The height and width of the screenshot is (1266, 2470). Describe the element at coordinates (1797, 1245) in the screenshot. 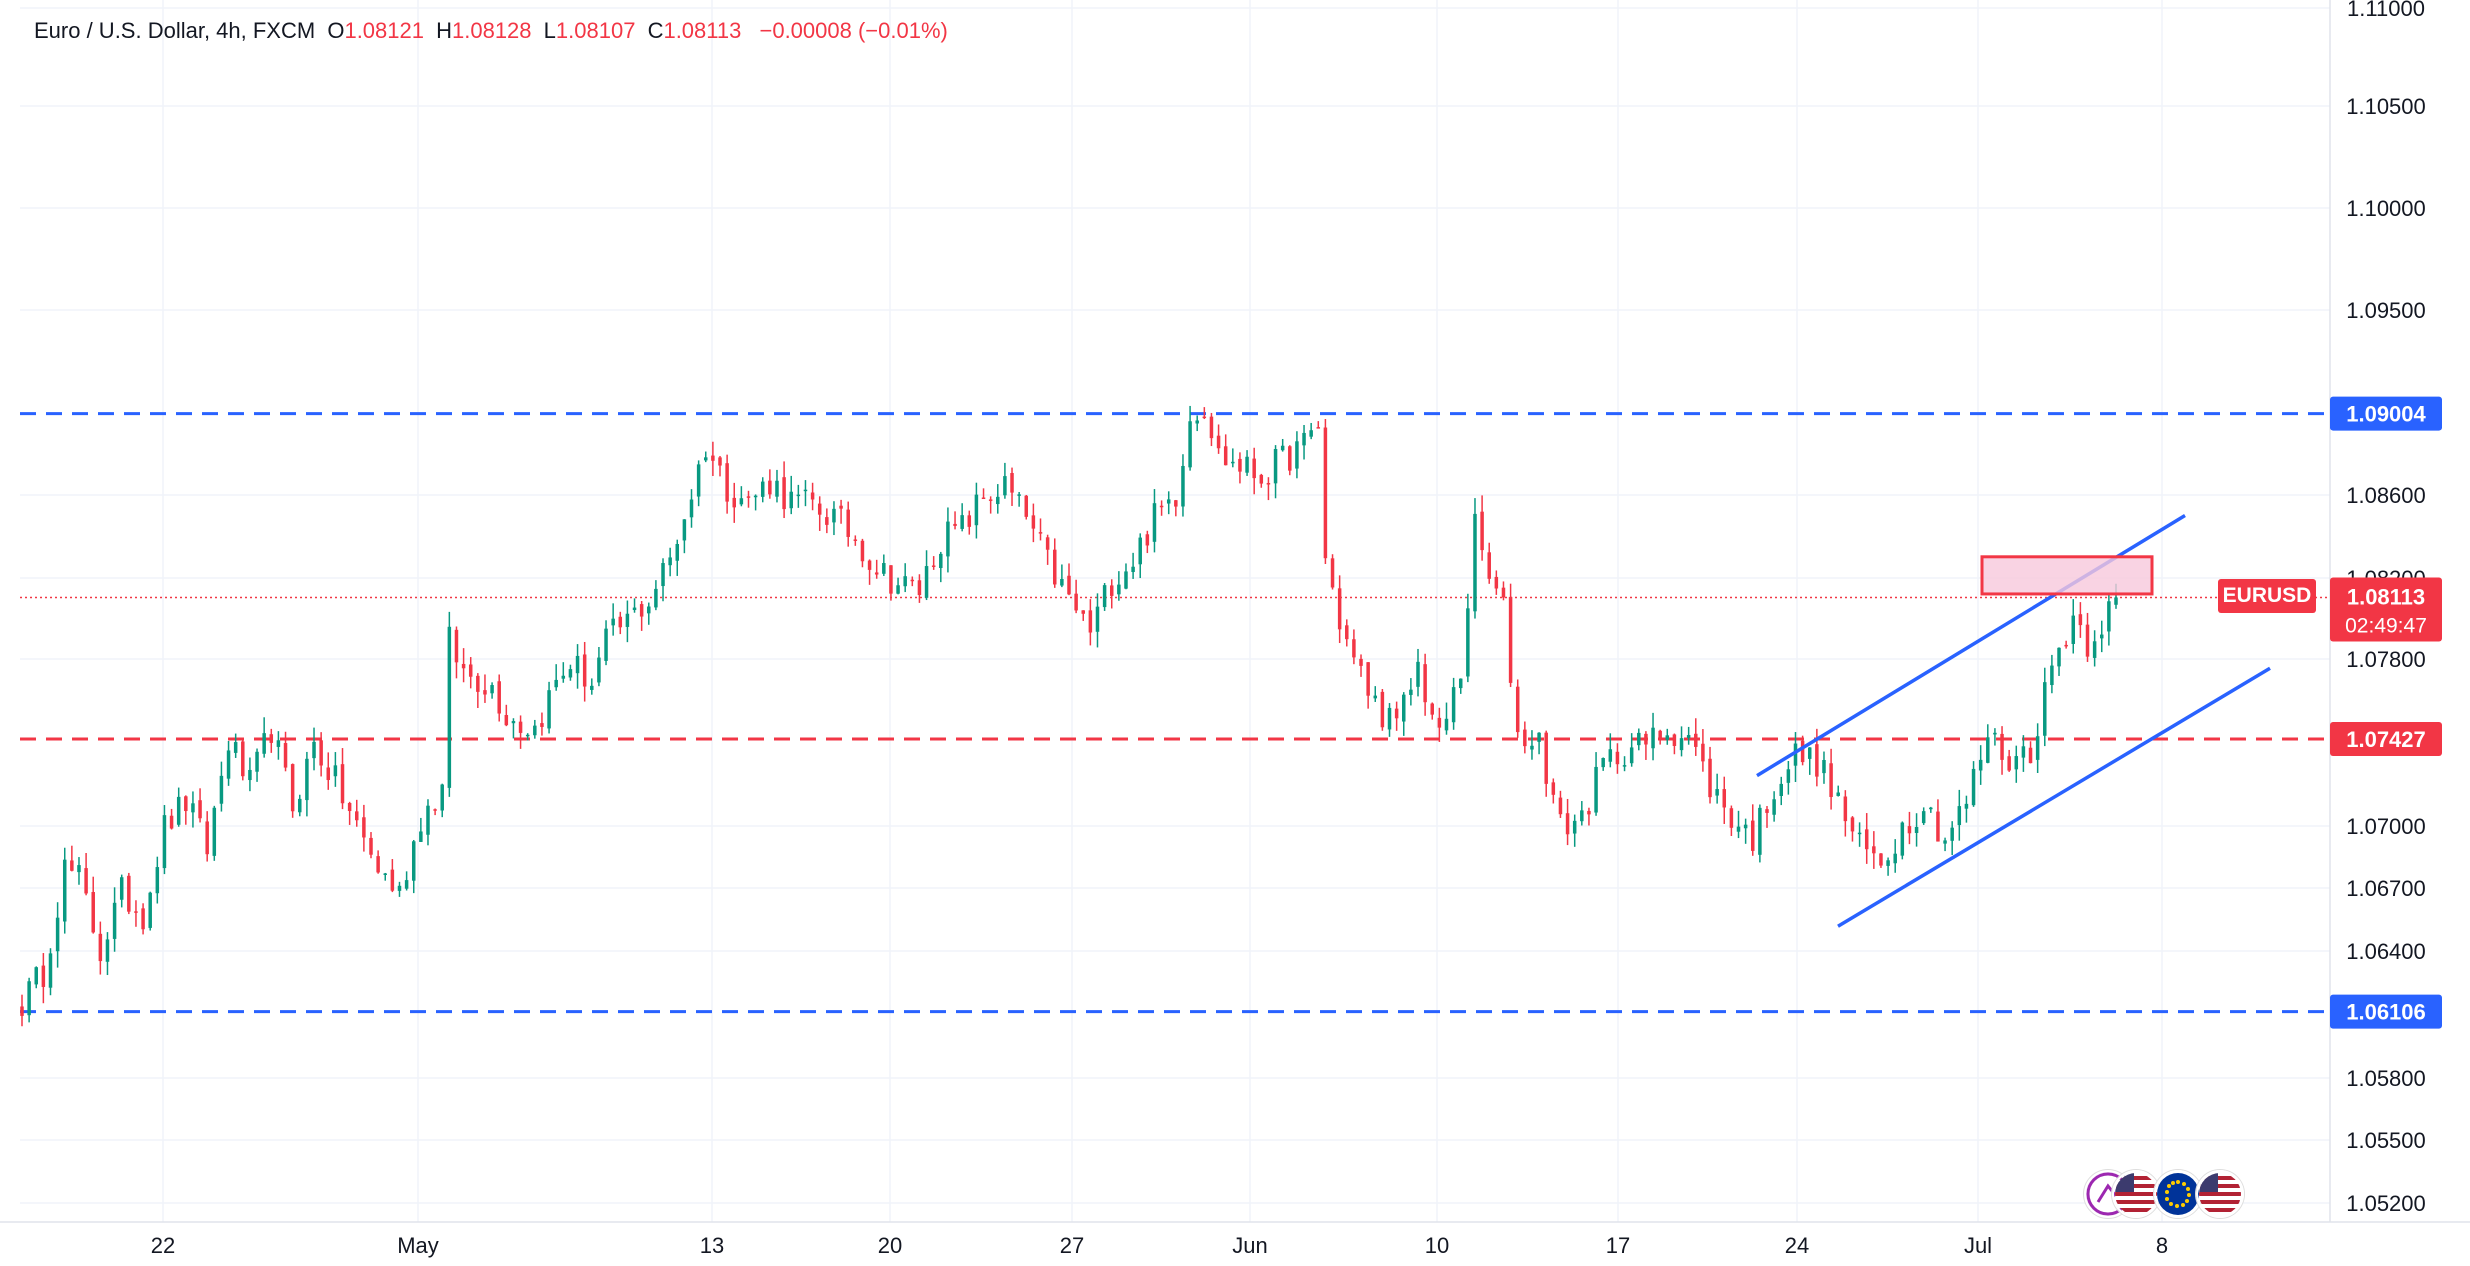

I see `time-tick-label: 24` at that location.